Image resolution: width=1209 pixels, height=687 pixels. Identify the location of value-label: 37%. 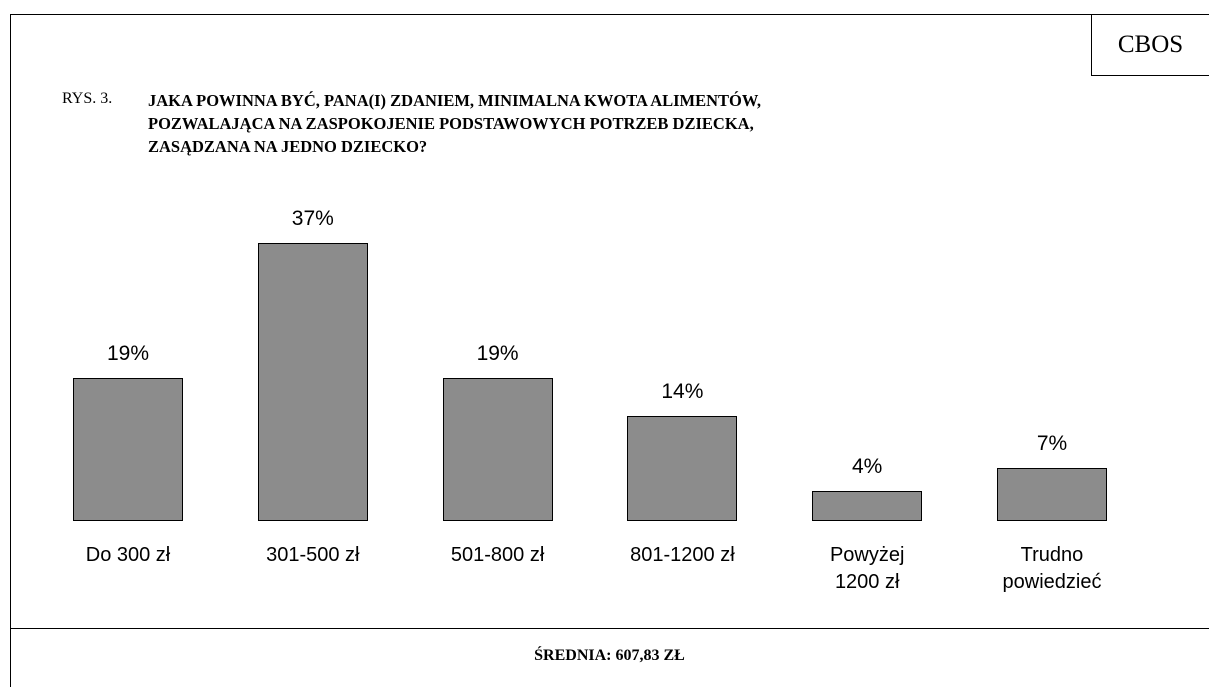
(312, 219).